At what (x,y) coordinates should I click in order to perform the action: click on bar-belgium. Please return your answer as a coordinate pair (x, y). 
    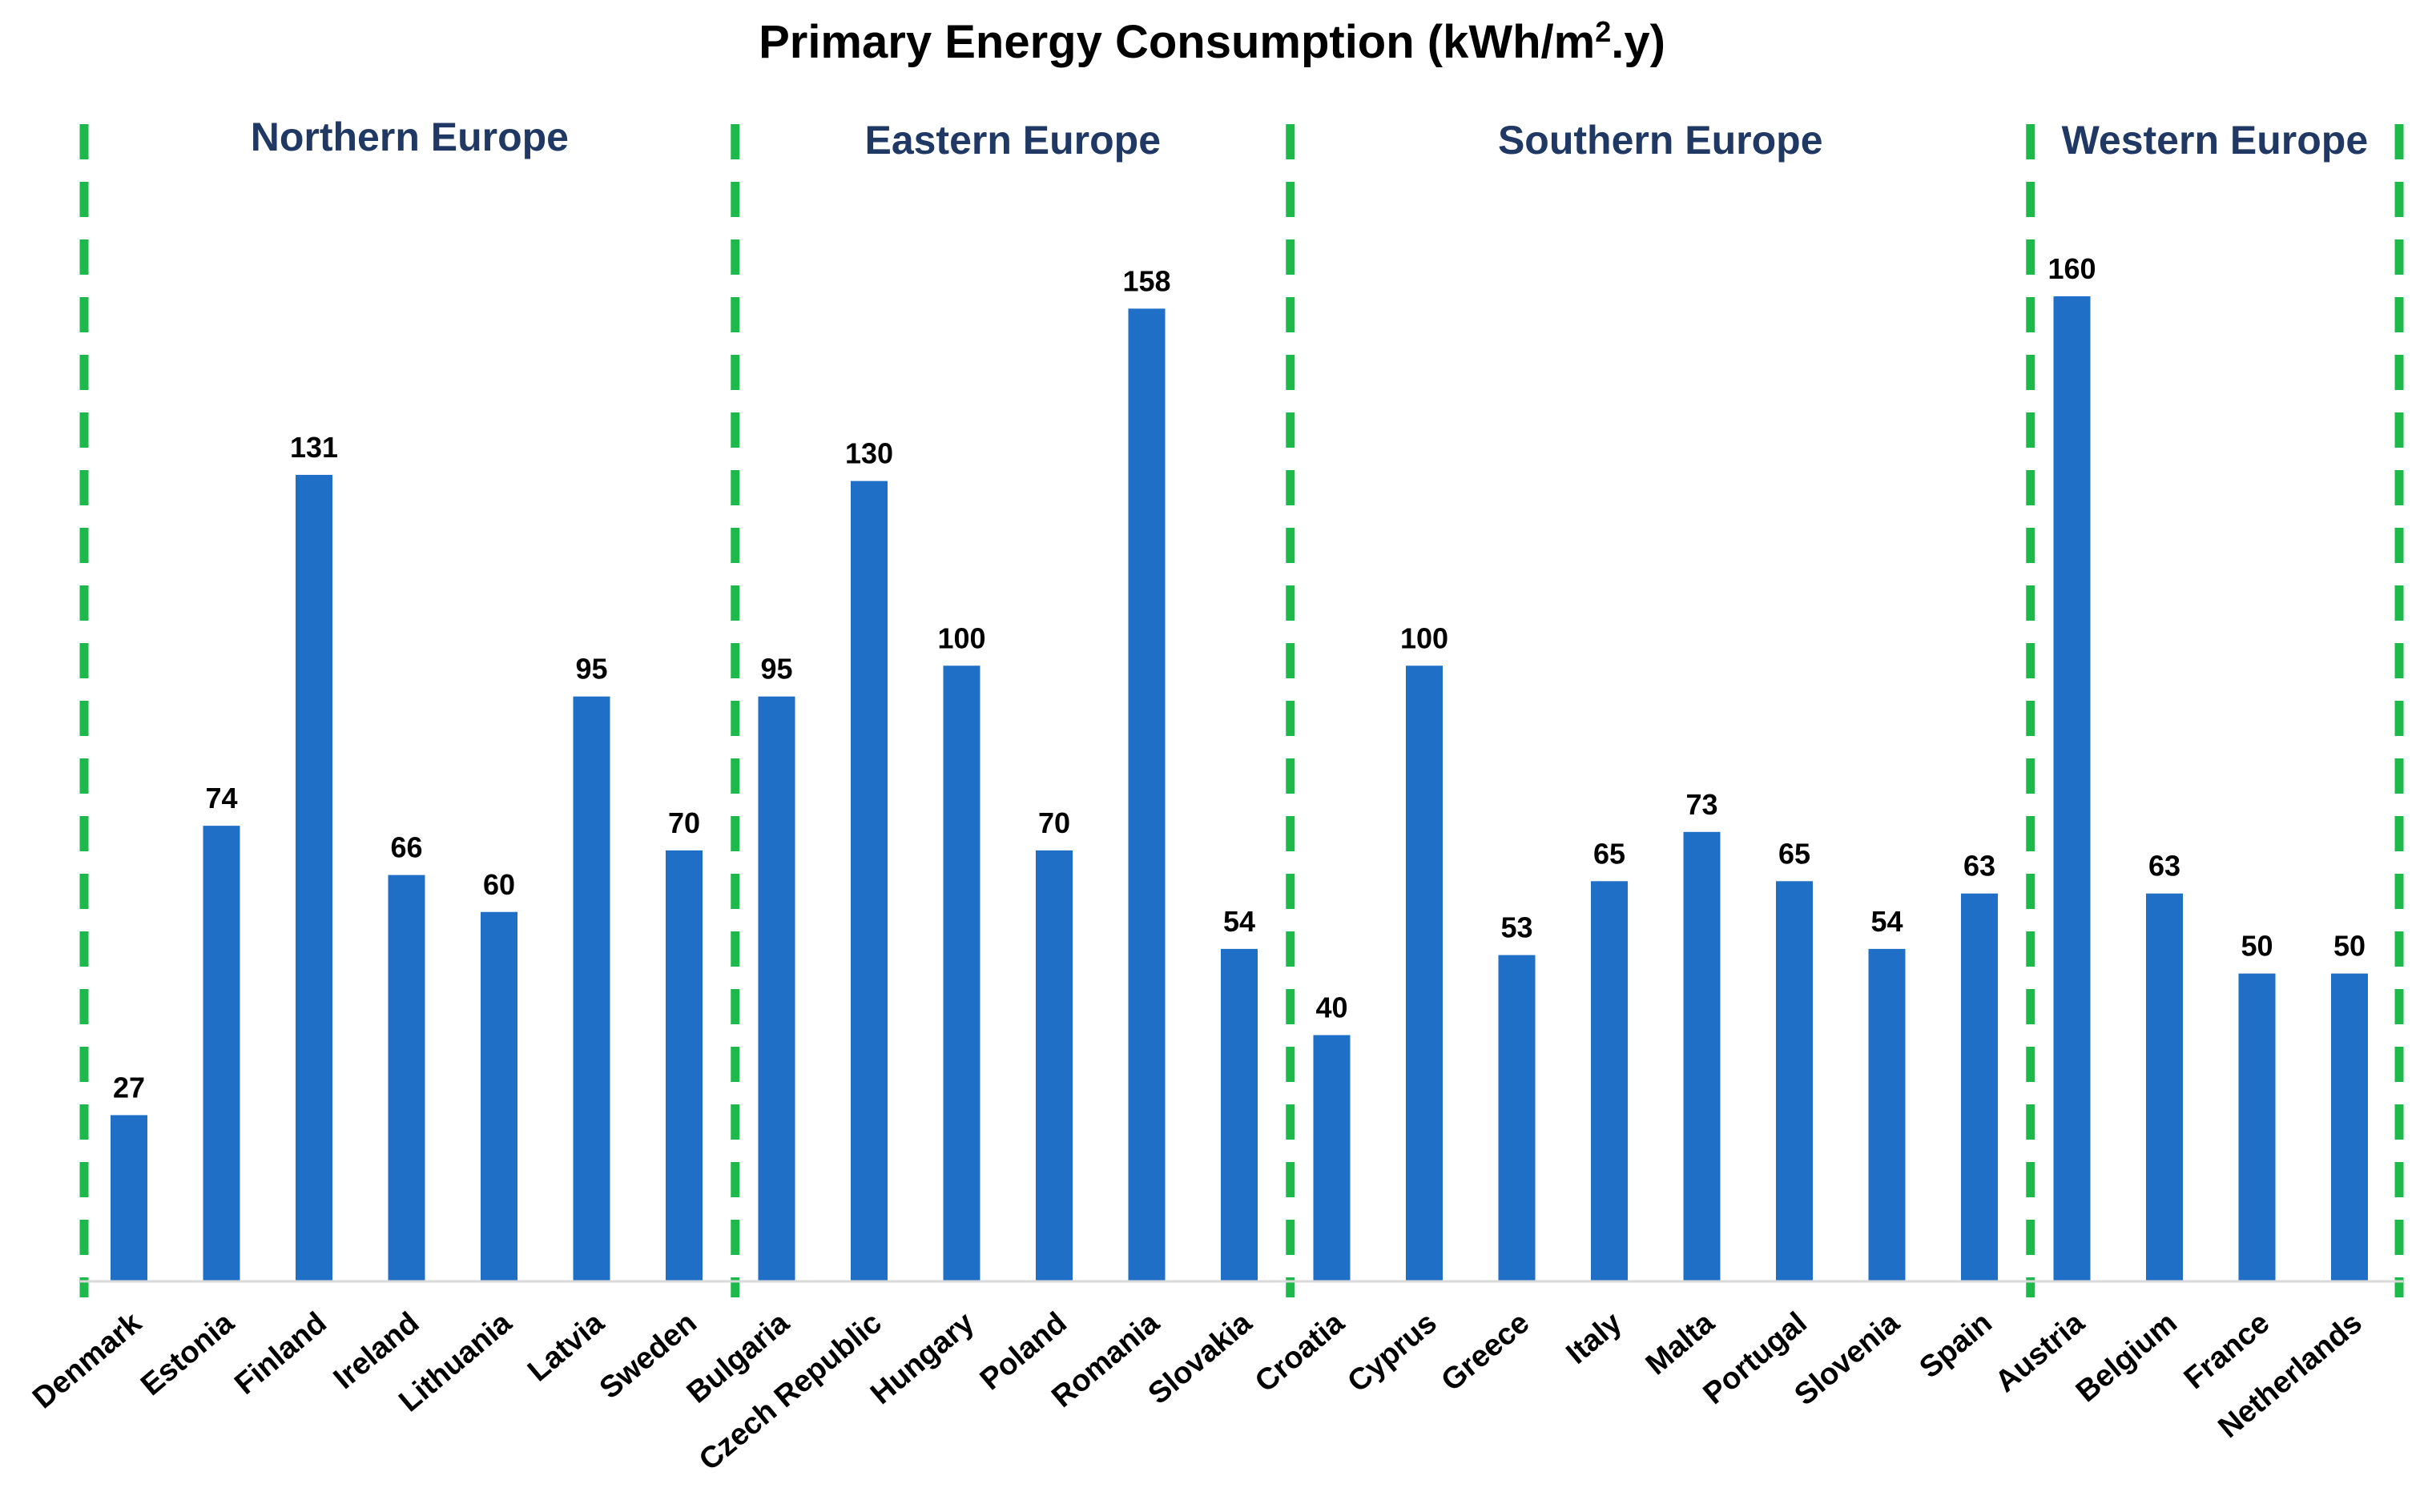
    Looking at the image, I should click on (2164, 1087).